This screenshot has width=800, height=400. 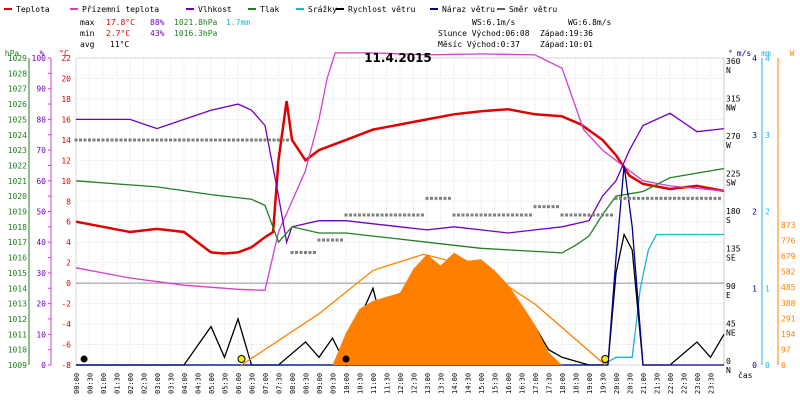 What do you see at coordinates (68, 263) in the screenshot?
I see `temp-tick-label: 2` at bounding box center [68, 263].